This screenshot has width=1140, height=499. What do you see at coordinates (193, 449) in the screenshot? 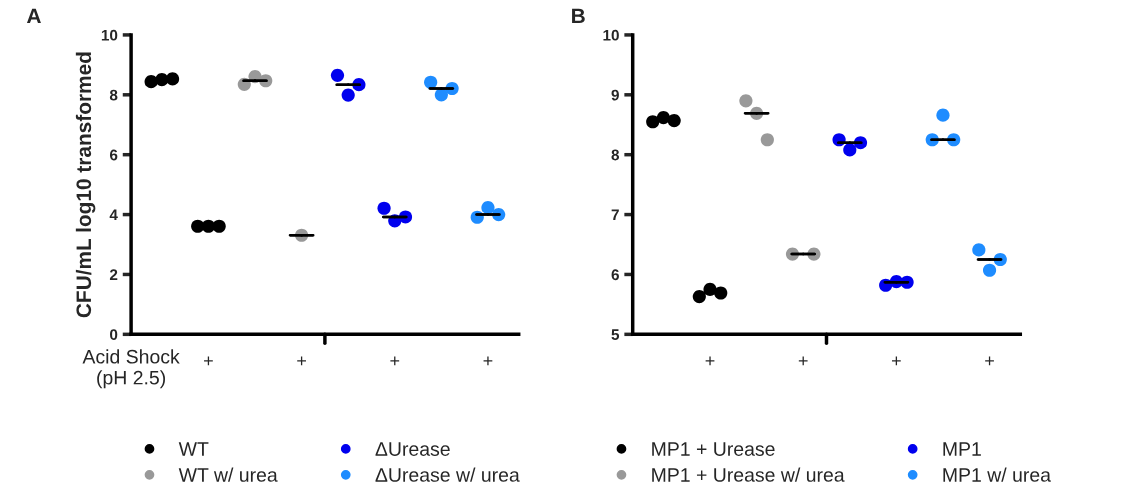
I see `legend-label: WT` at bounding box center [193, 449].